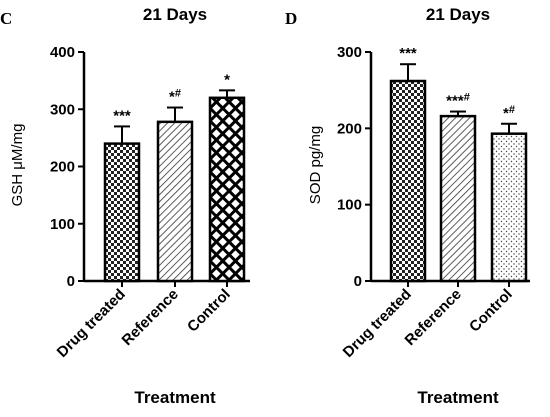 Image resolution: width=550 pixels, height=417 pixels. What do you see at coordinates (17, 165) in the screenshot?
I see `y-axis-label-c: GSH μM/mg` at bounding box center [17, 165].